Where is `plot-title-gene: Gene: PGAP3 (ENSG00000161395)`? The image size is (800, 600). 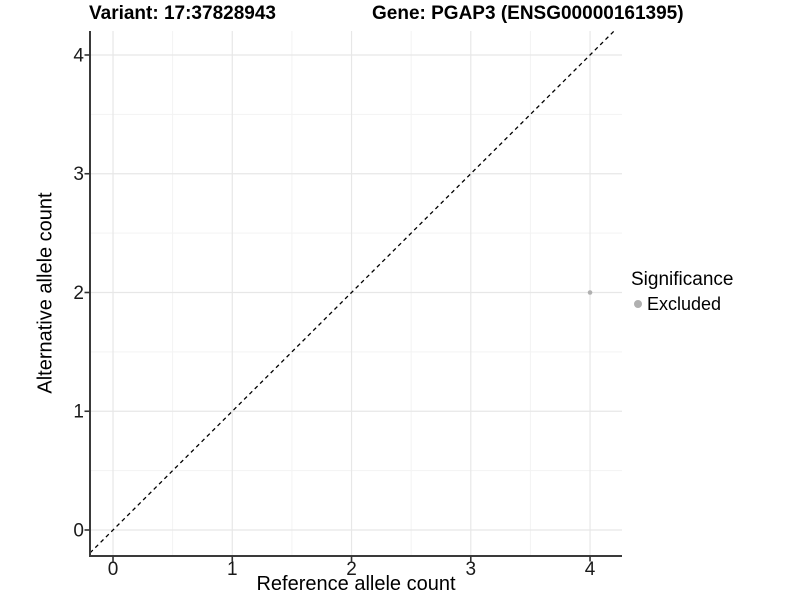
plot-title-gene: Gene: PGAP3 (ENSG00000161395) is located at coordinates (528, 13).